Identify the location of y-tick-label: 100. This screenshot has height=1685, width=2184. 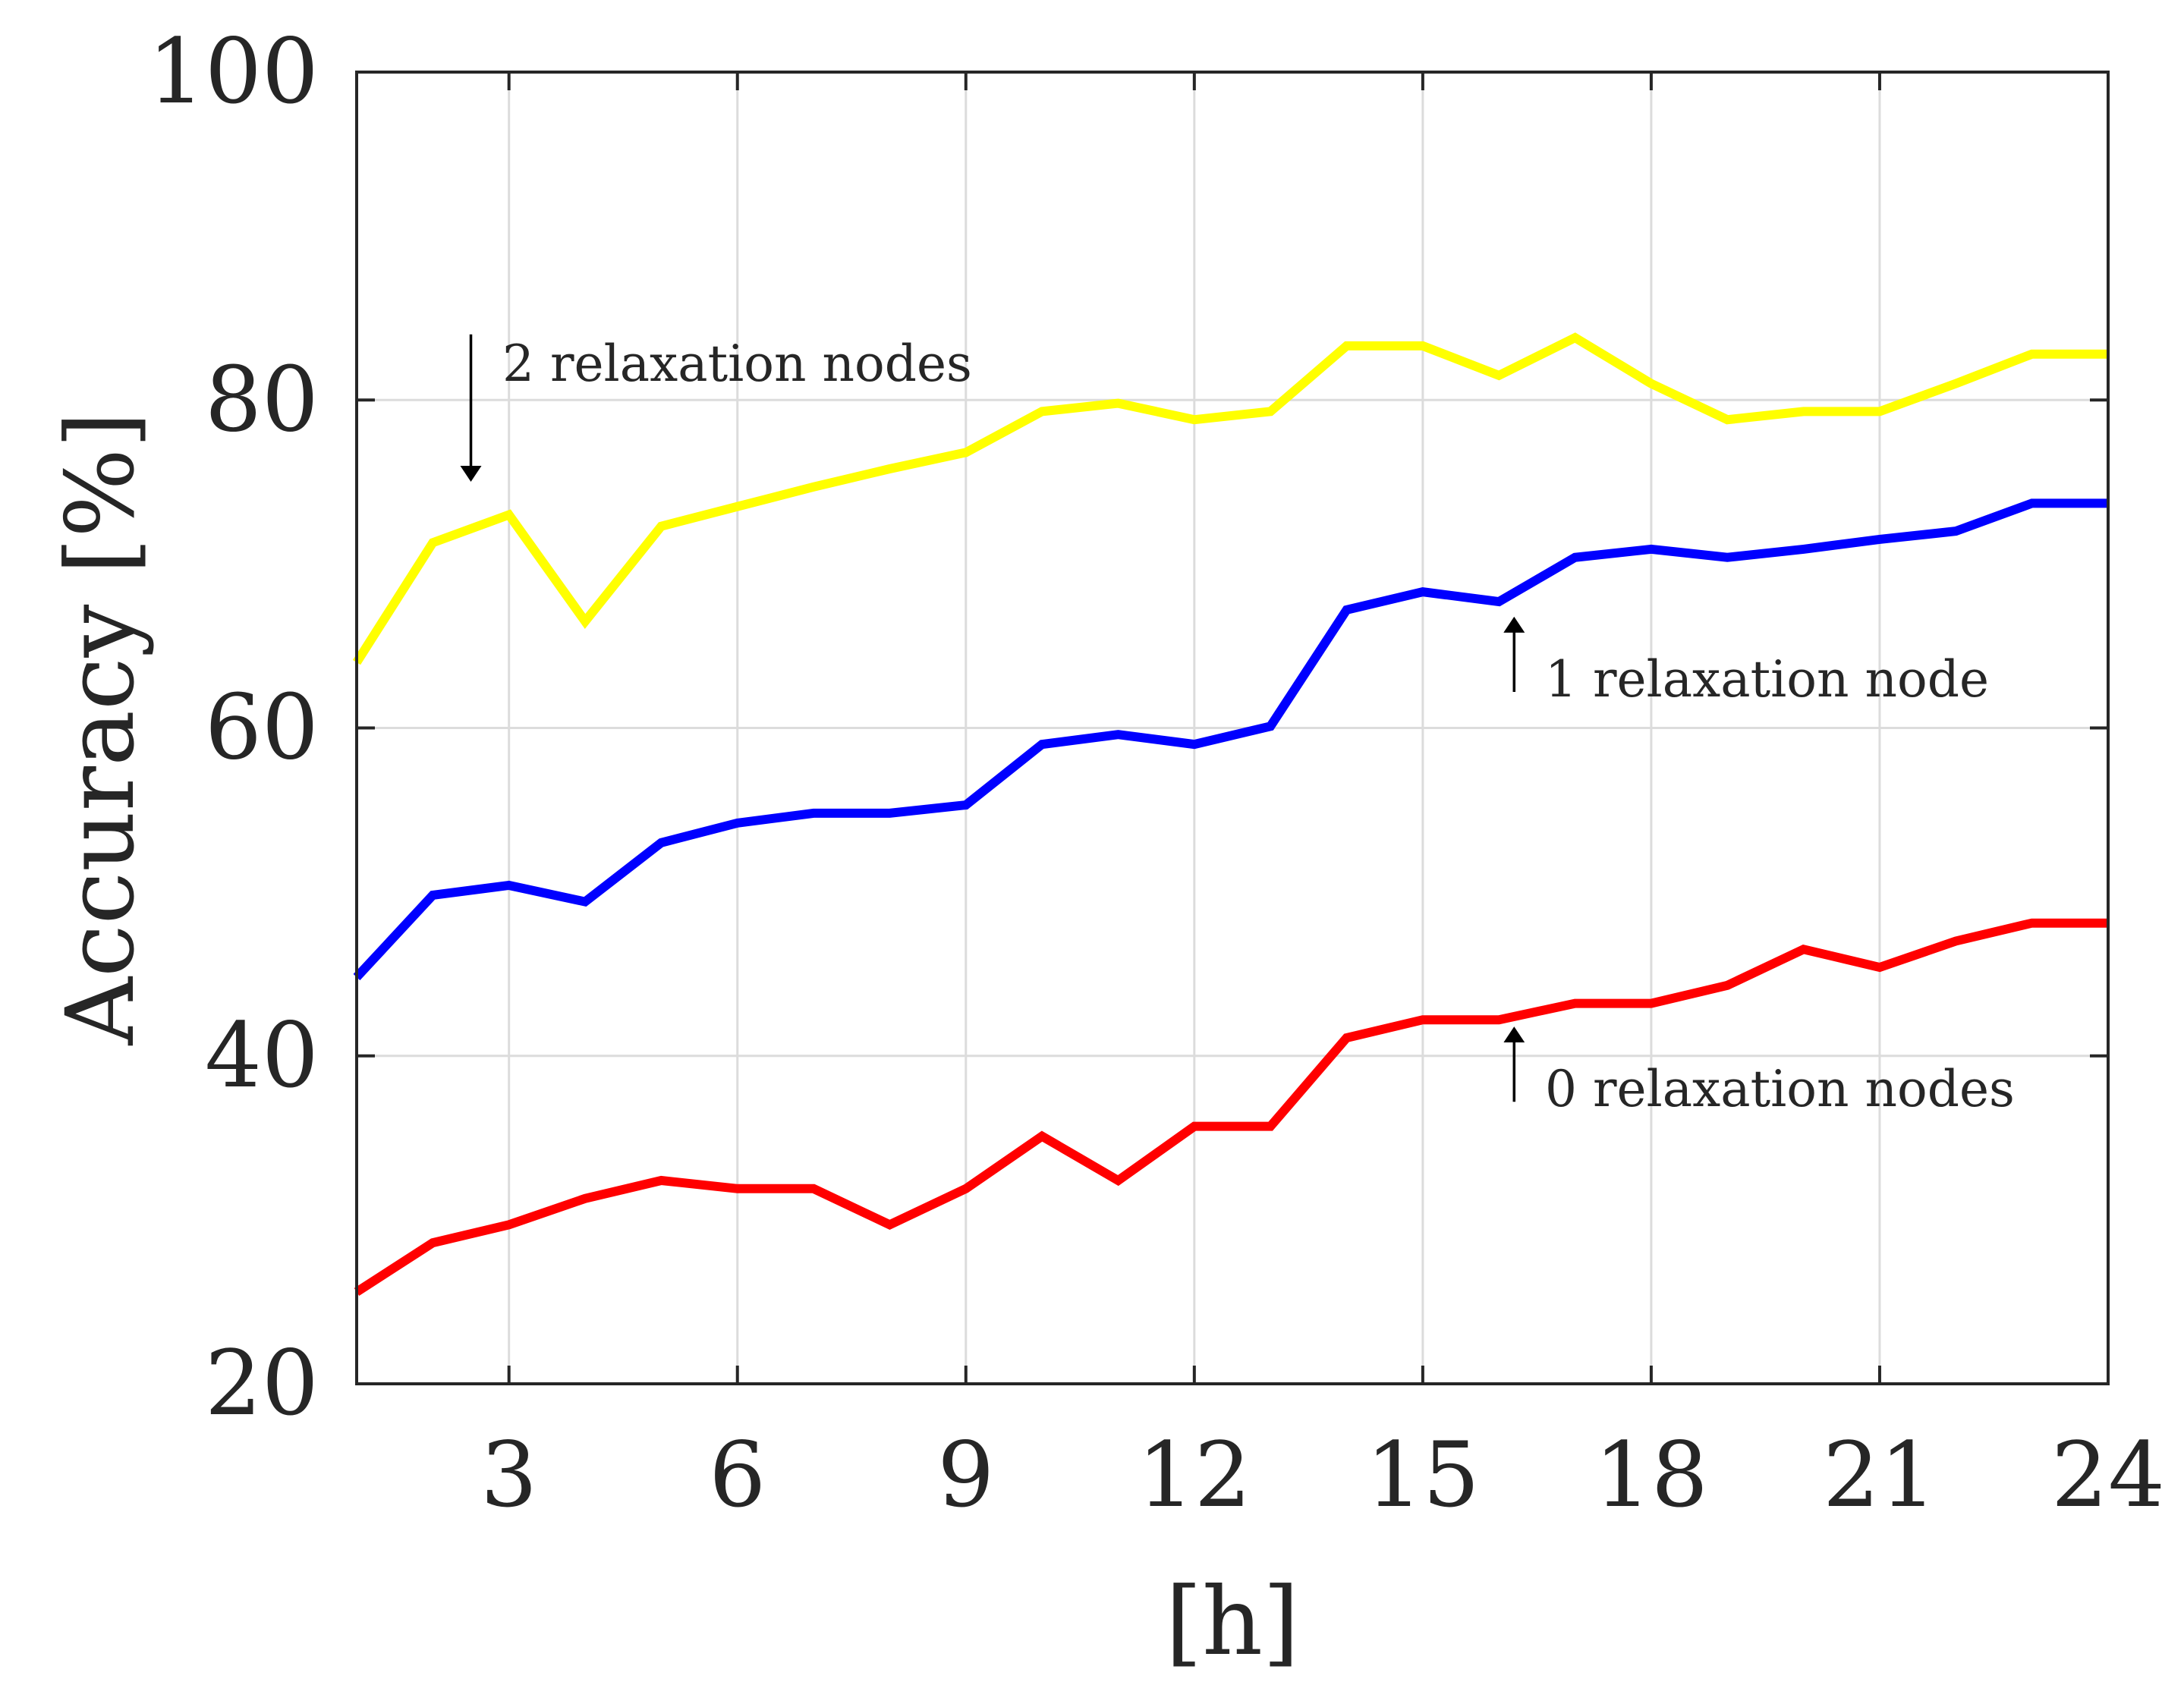
(234, 71).